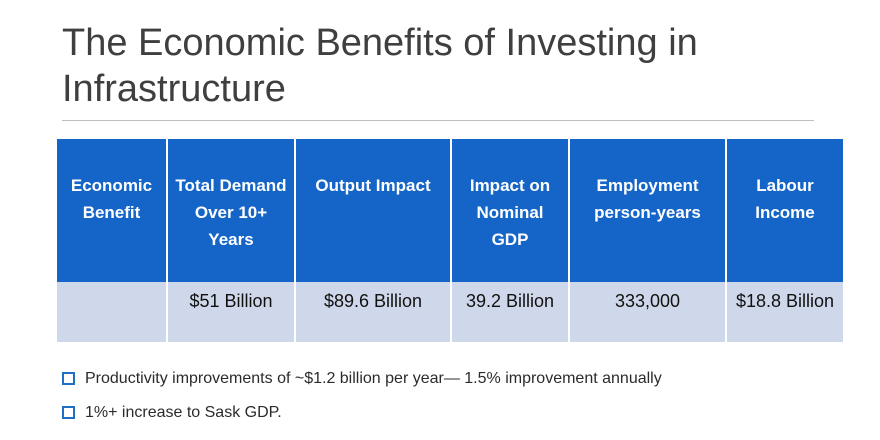 The height and width of the screenshot is (440, 880). I want to click on cell-total-demand: $51 Billion, so click(231, 312).